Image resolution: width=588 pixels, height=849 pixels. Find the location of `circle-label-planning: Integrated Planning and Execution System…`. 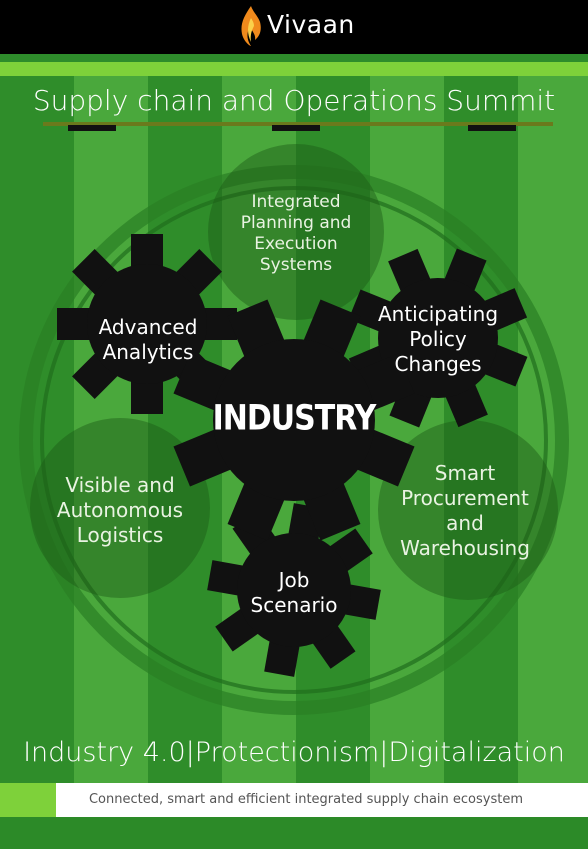

circle-label-planning: Integrated Planning and Execution System… is located at coordinates (296, 233).